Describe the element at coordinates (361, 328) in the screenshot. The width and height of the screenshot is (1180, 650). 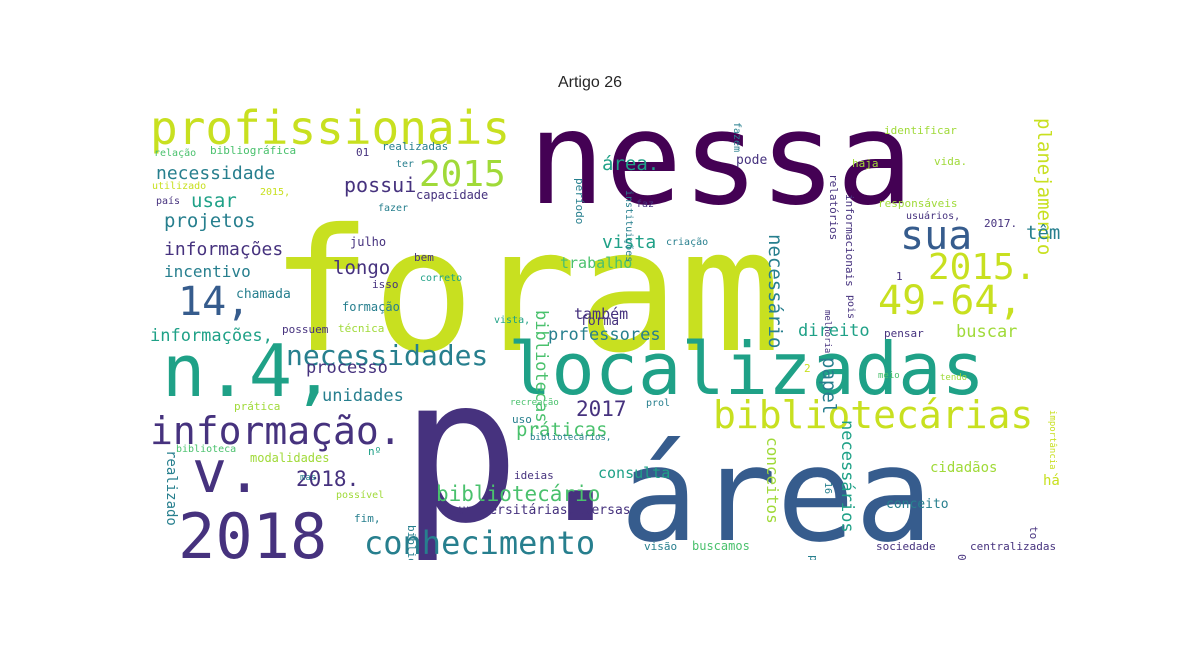
I see `cloud-word: técnica` at that location.